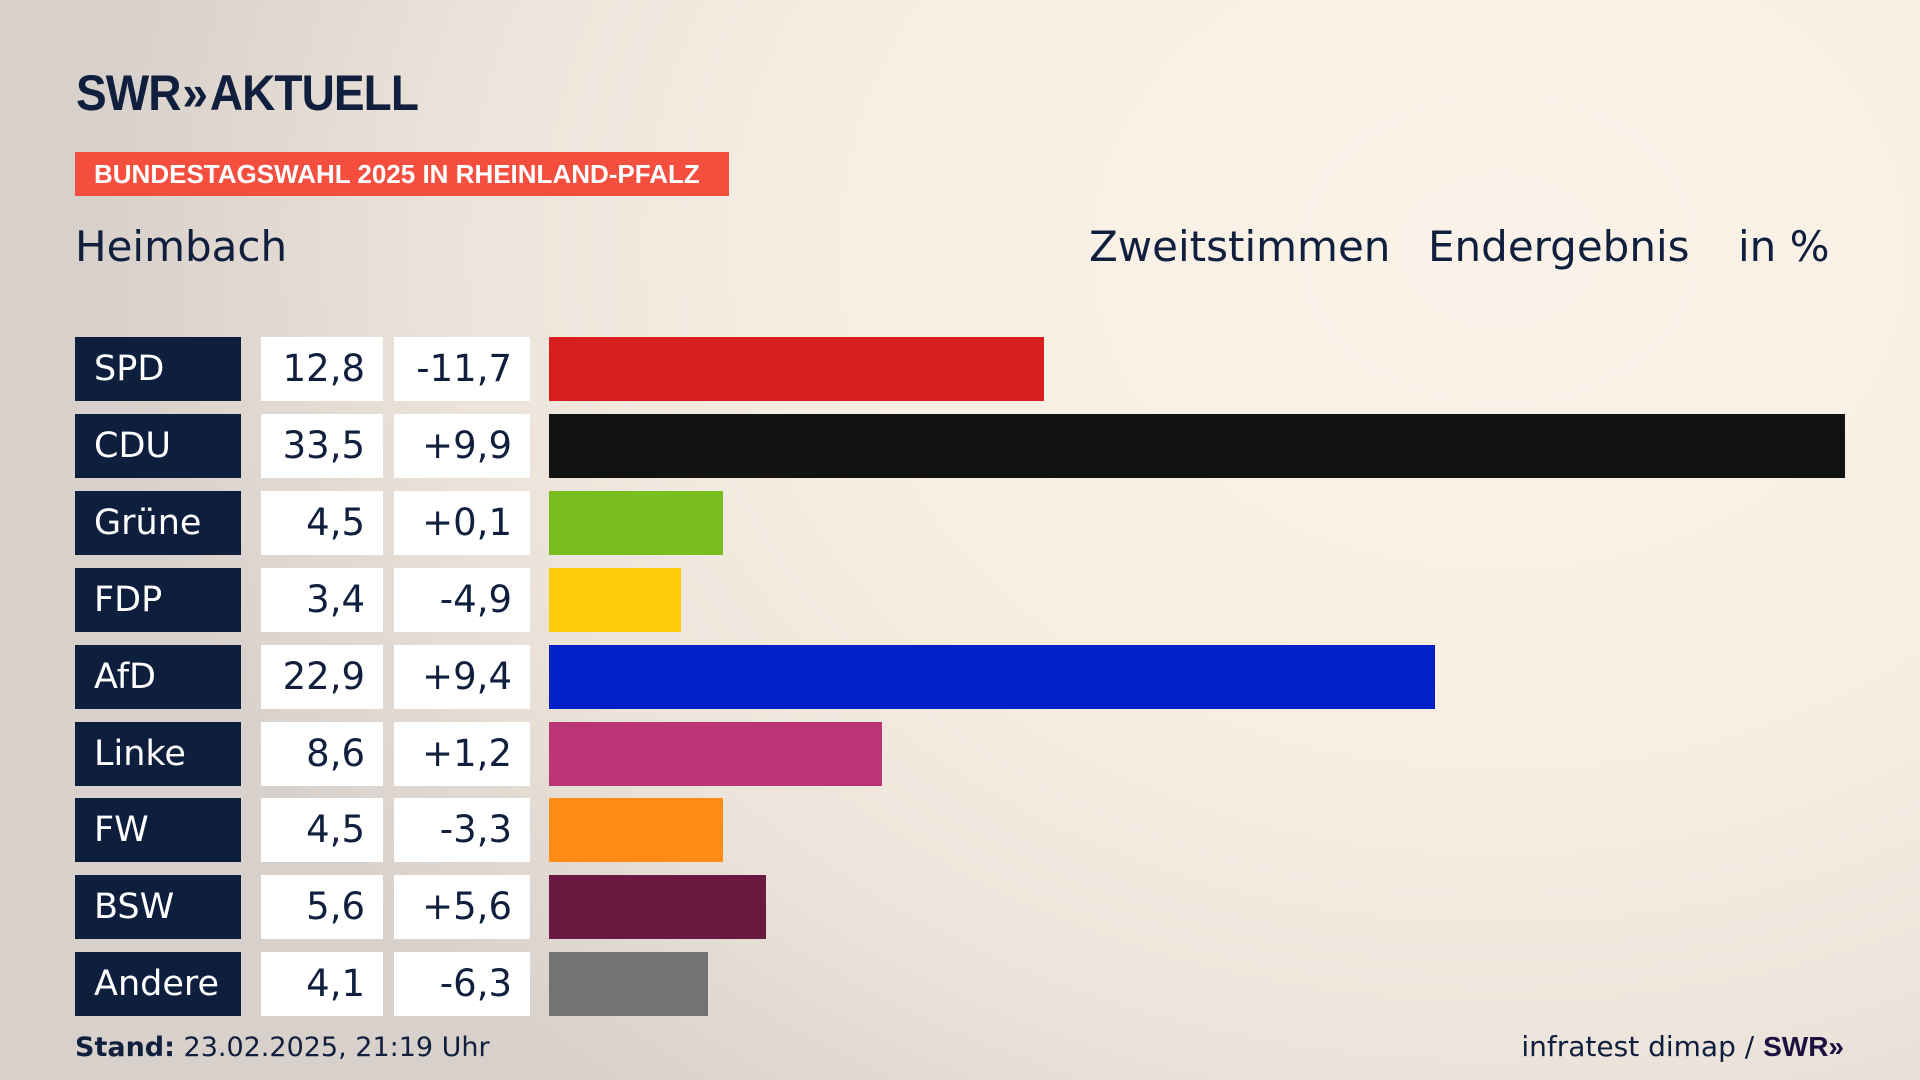  Describe the element at coordinates (975, 830) in the screenshot. I see `result-row: FW 4,5 -3,3` at that location.